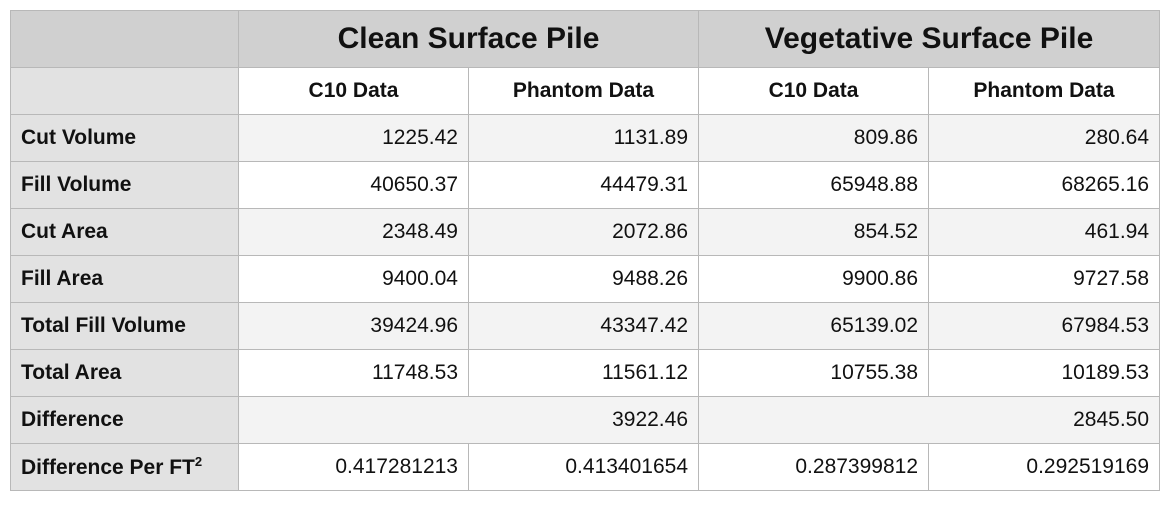  I want to click on table-cell: 9900.86, so click(814, 279).